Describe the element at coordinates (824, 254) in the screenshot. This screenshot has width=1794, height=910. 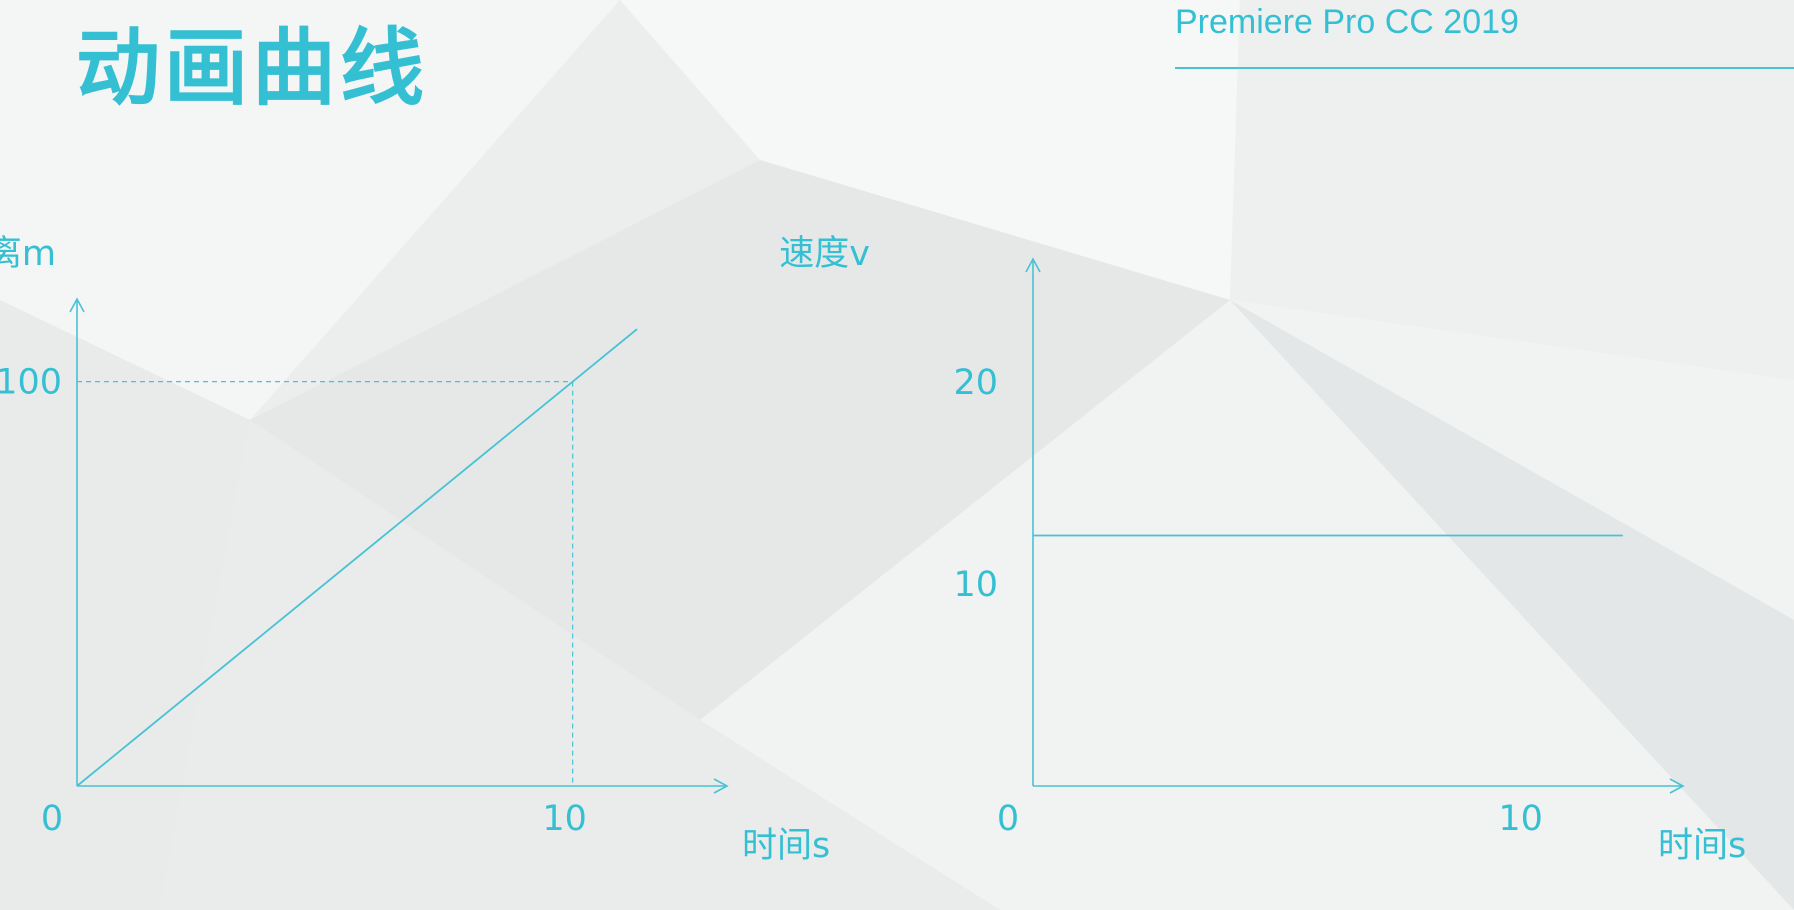
I see `y-axis-label: 速度v` at that location.